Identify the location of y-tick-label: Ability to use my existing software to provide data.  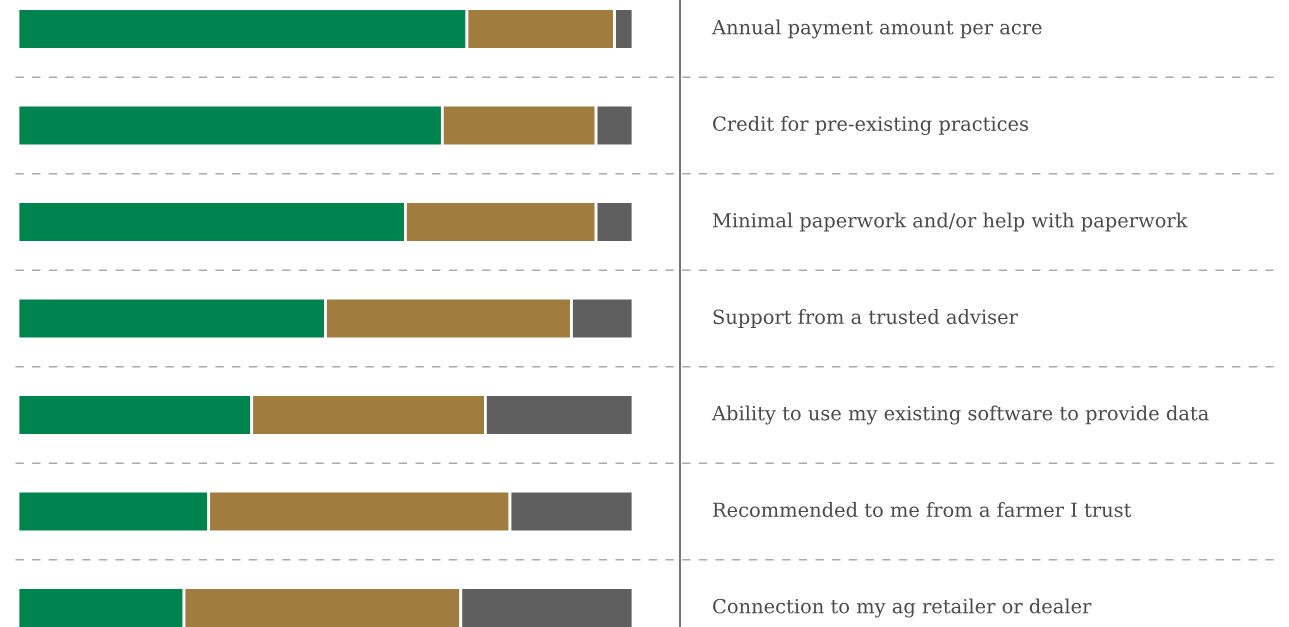
(960, 415).